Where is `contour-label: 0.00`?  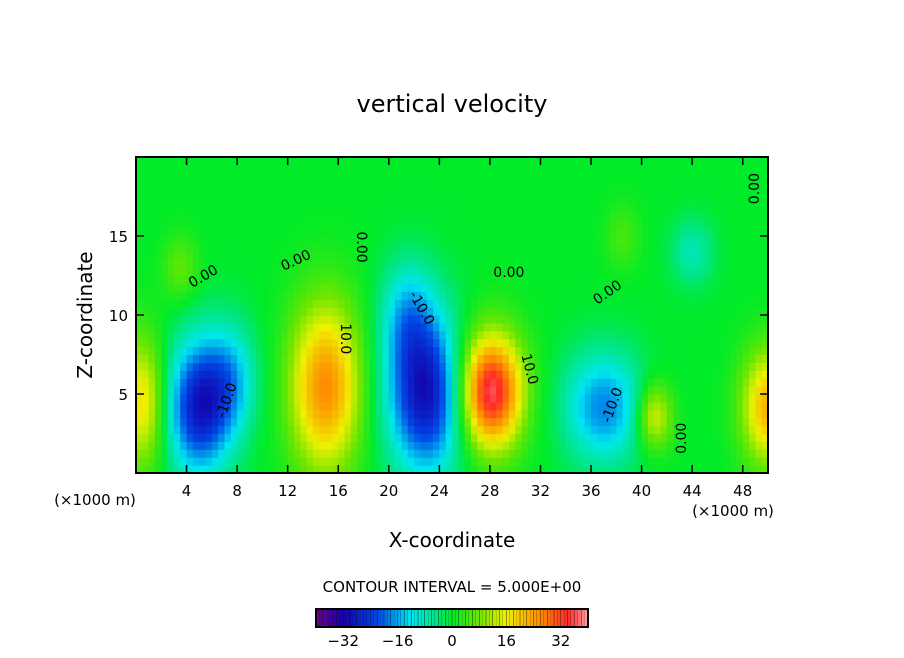
contour-label: 0.00 is located at coordinates (361, 246).